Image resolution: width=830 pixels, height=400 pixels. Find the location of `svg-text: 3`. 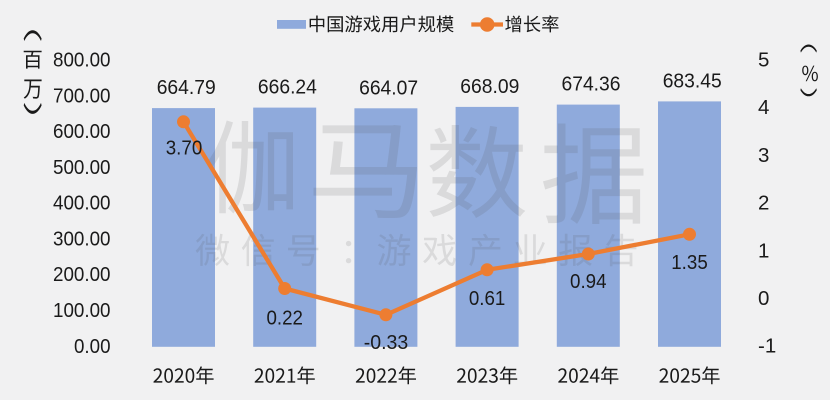

svg-text: 3 is located at coordinates (763, 155).